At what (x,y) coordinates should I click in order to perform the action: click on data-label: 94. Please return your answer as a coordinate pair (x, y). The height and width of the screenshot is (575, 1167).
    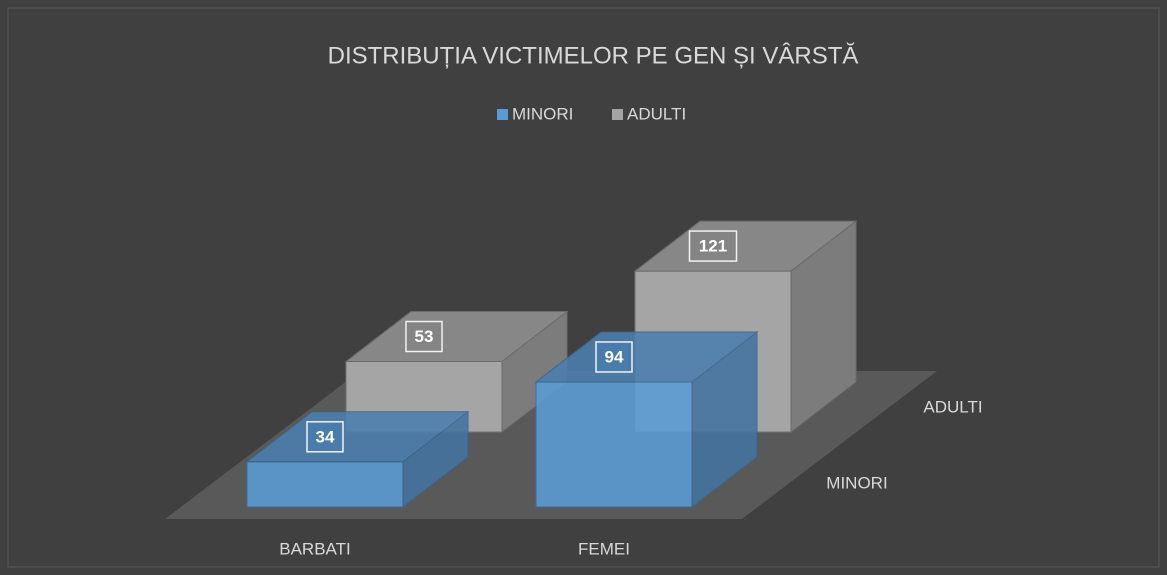
    Looking at the image, I should click on (614, 356).